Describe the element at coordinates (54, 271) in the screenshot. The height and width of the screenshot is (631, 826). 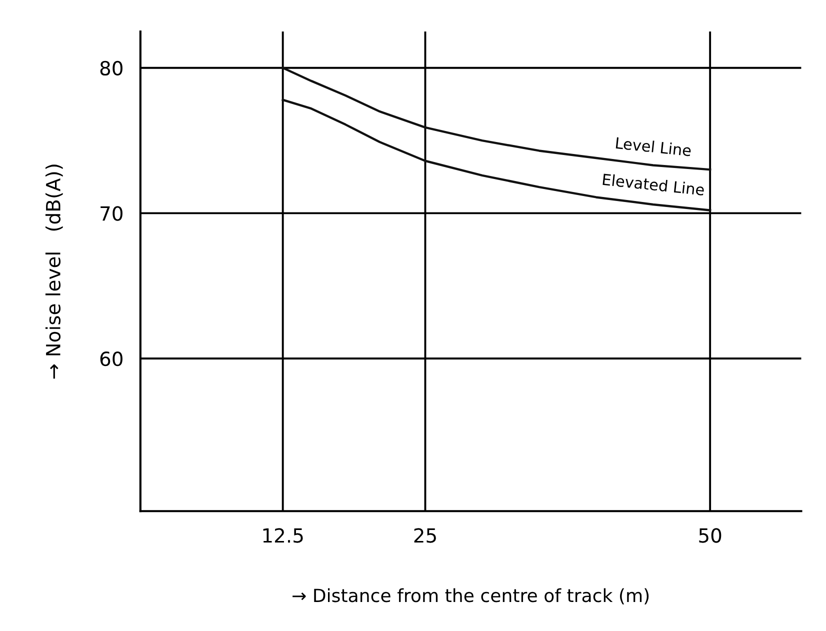
I see `y-axis-title: → Noise level (dB(A))` at that location.